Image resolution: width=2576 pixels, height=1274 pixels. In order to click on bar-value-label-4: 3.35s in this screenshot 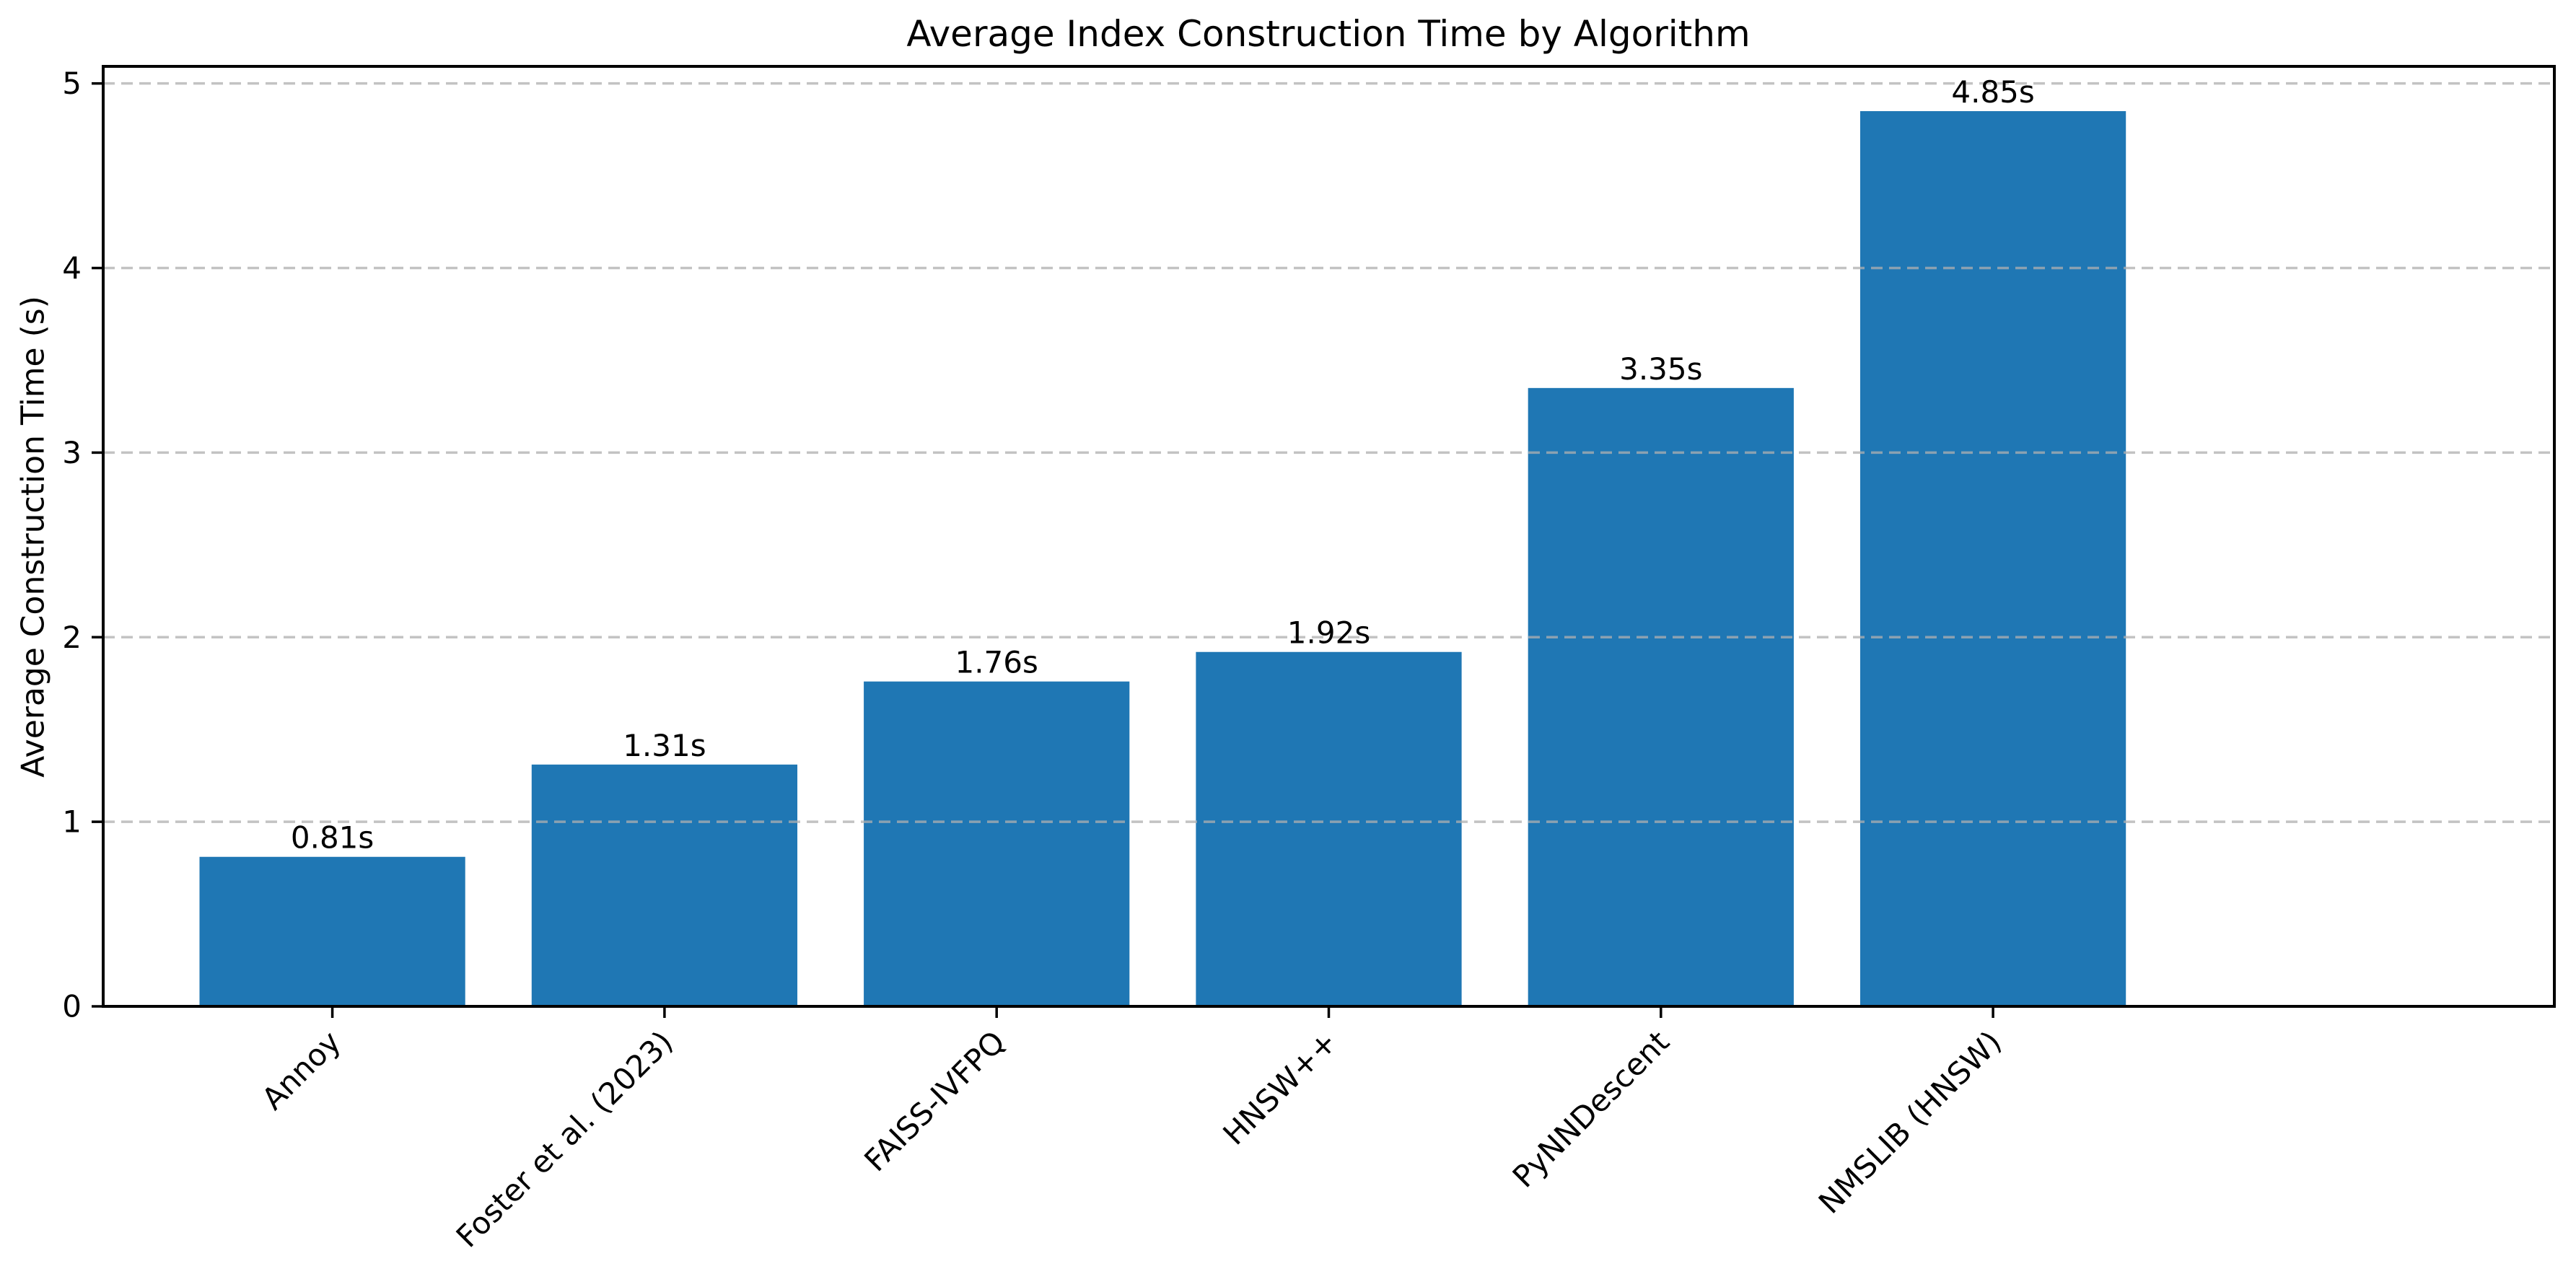, I will do `click(1661, 369)`.